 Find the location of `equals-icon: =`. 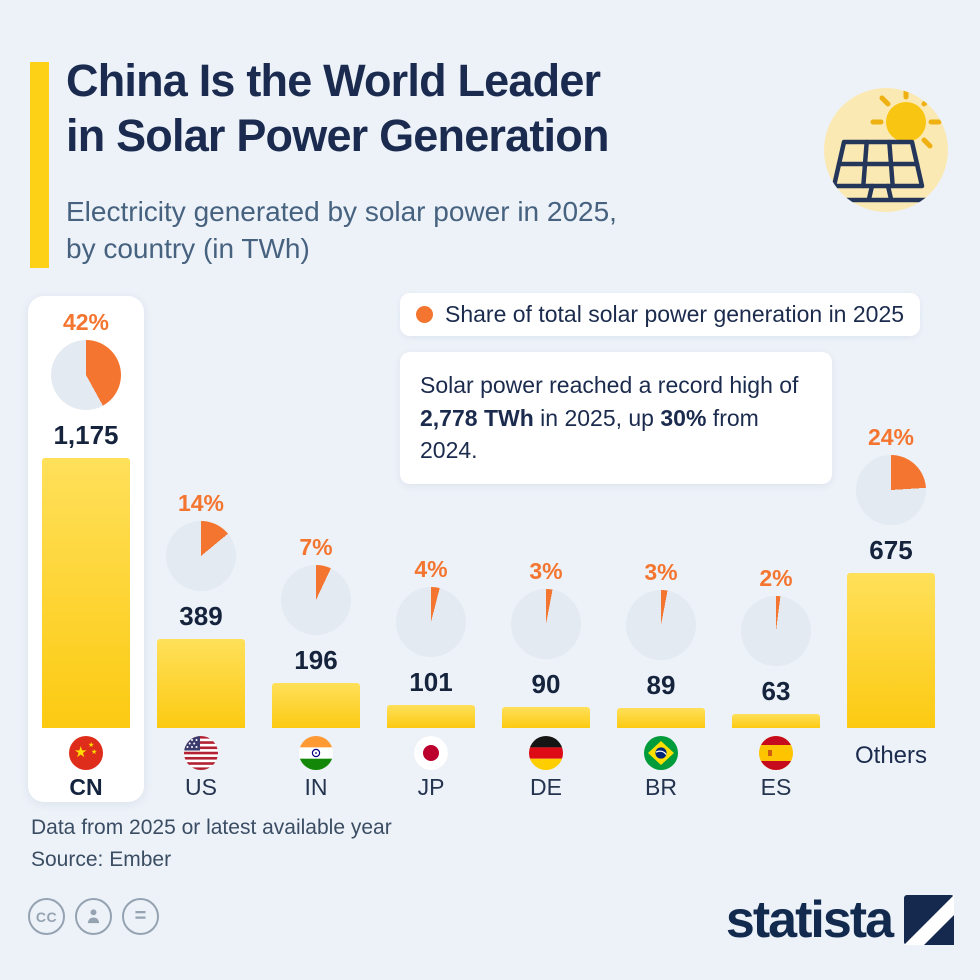

equals-icon: = is located at coordinates (140, 916).